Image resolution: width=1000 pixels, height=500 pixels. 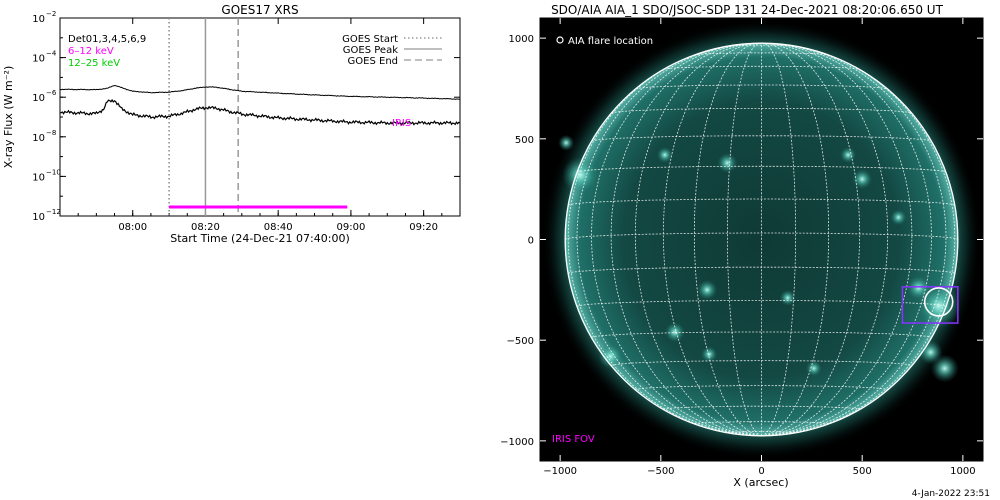 I want to click on x-tick-label: 08:20, so click(x=205, y=227).